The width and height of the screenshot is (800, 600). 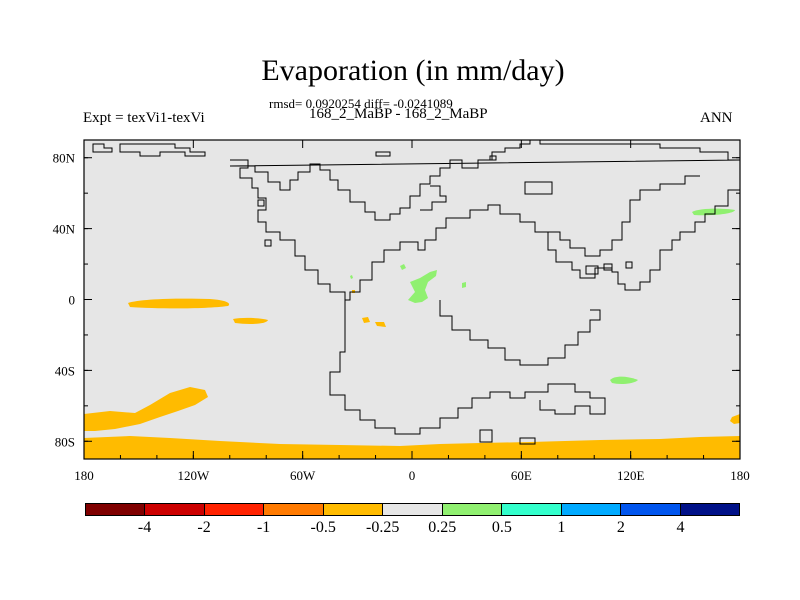 What do you see at coordinates (716, 118) in the screenshot?
I see `season-label: ANN` at bounding box center [716, 118].